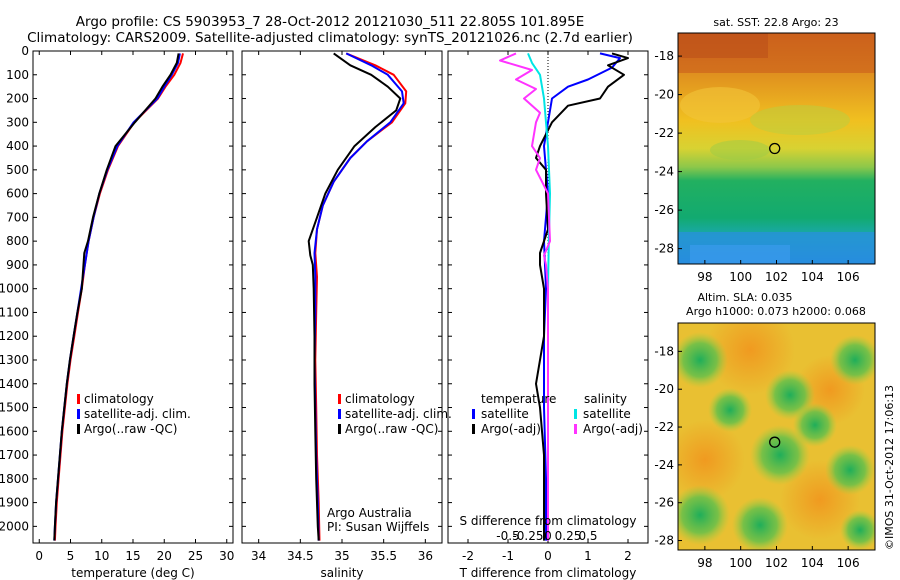 The height and width of the screenshot is (580, 900). Describe the element at coordinates (889, 467) in the screenshot. I see `copyright-stamp: ©IMOS 31-Oct-2012 17:06:13` at that location.